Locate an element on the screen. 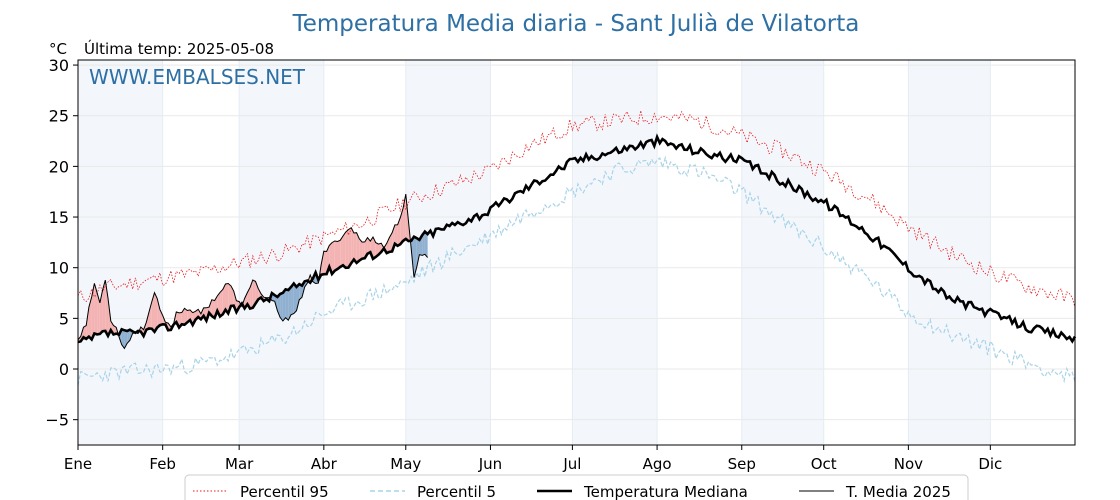  x-axis: Ene Feb Mar Abr May Jun Jul Ago Sep Oct Nov Dic is located at coordinates (533, 459).